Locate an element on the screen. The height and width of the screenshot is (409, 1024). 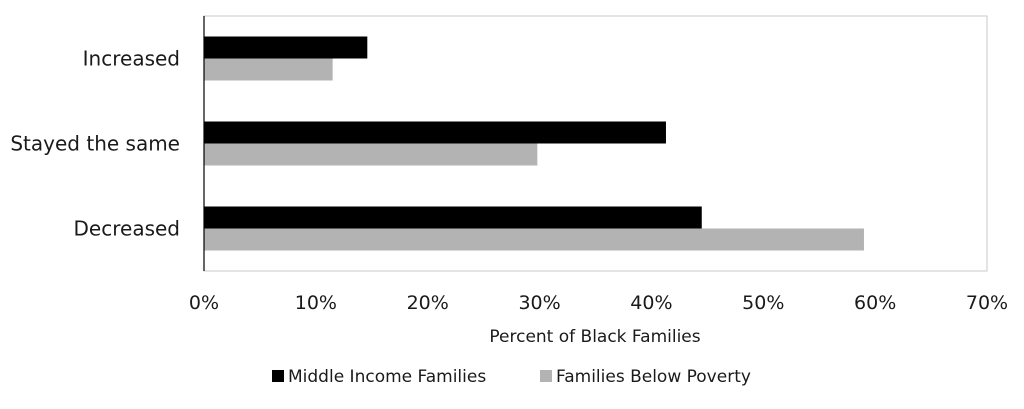
x-tick-label: 40% is located at coordinates (651, 303).